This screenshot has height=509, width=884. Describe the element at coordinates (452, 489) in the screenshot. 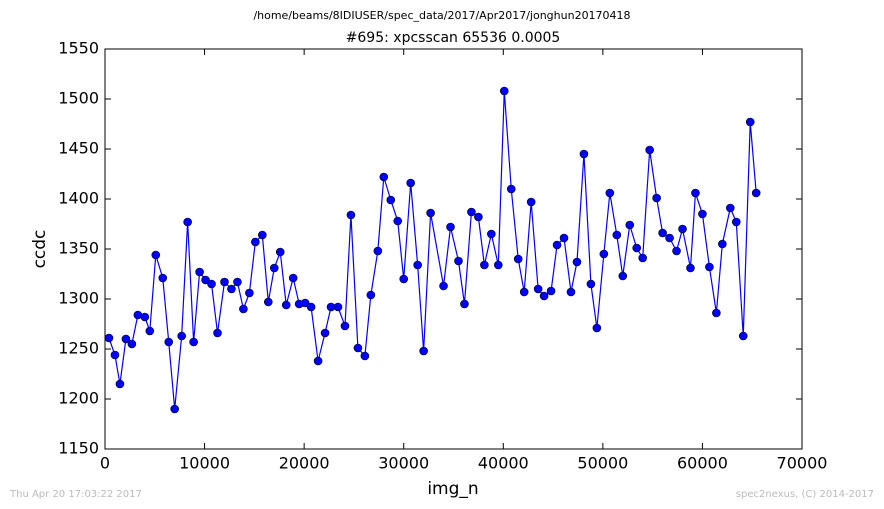

I see `x-axis-label: img_n` at that location.